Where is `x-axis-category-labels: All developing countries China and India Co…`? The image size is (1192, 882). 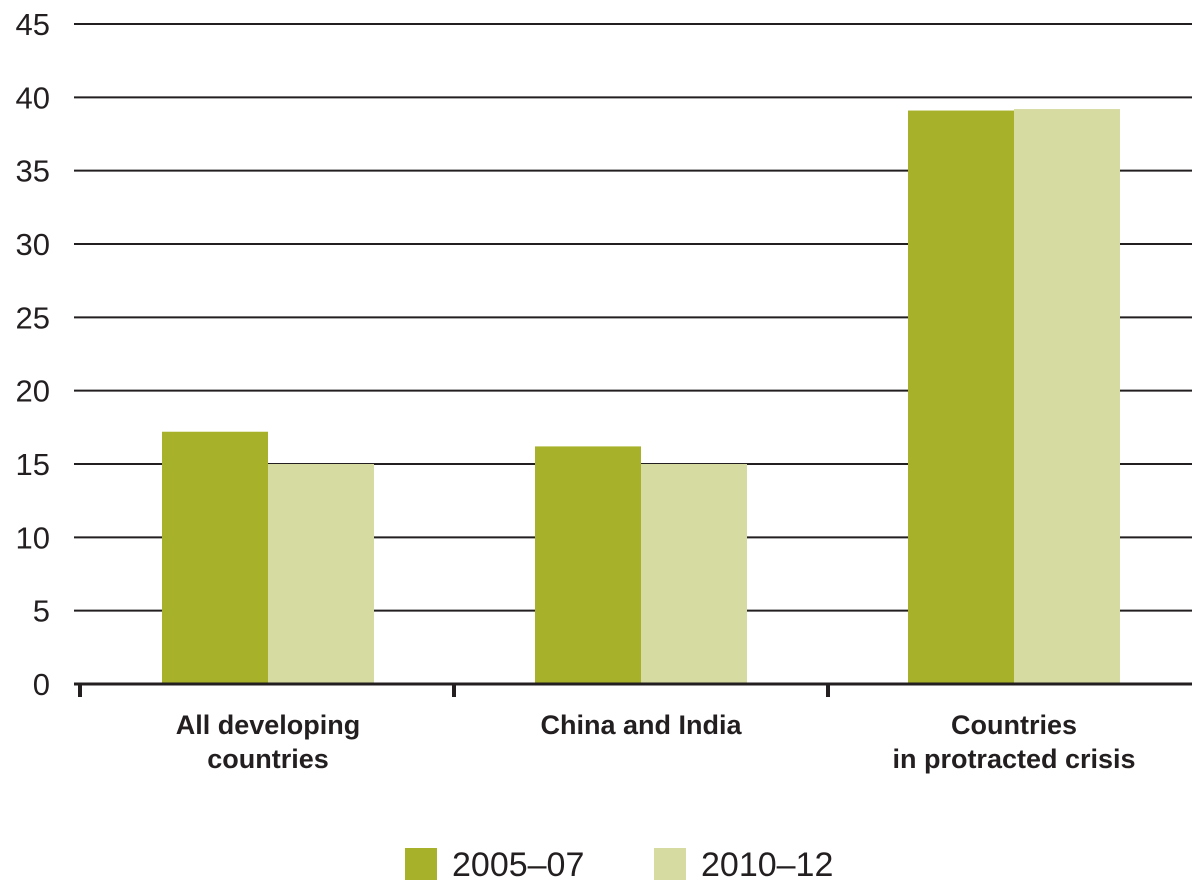
x-axis-category-labels: All developing countries China and India Co… is located at coordinates (656, 742).